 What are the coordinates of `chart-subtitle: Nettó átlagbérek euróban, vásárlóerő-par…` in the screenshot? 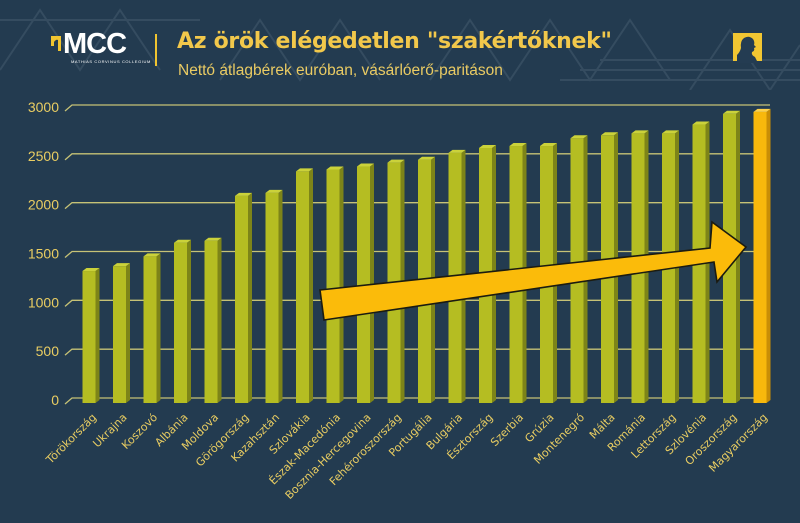 It's located at (340, 70).